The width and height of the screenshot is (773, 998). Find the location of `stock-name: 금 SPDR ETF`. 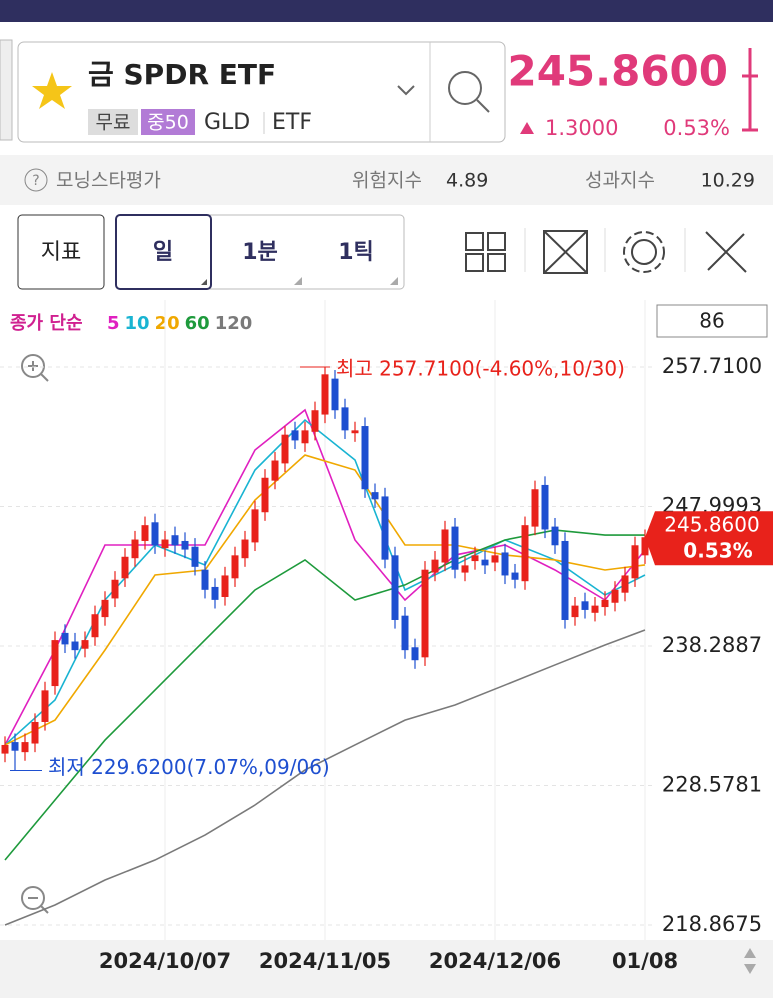

stock-name: 금 SPDR ETF is located at coordinates (182, 74).